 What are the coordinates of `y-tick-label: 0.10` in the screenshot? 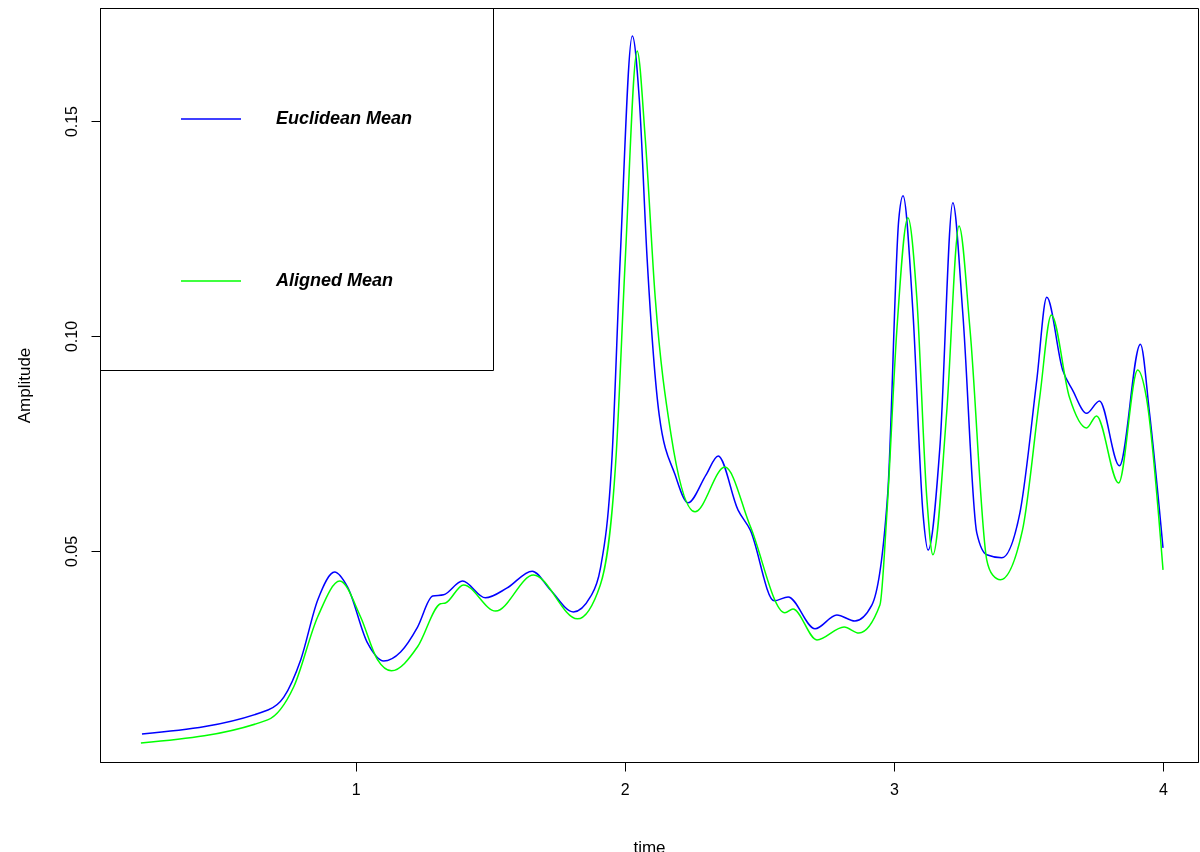 It's located at (71, 336).